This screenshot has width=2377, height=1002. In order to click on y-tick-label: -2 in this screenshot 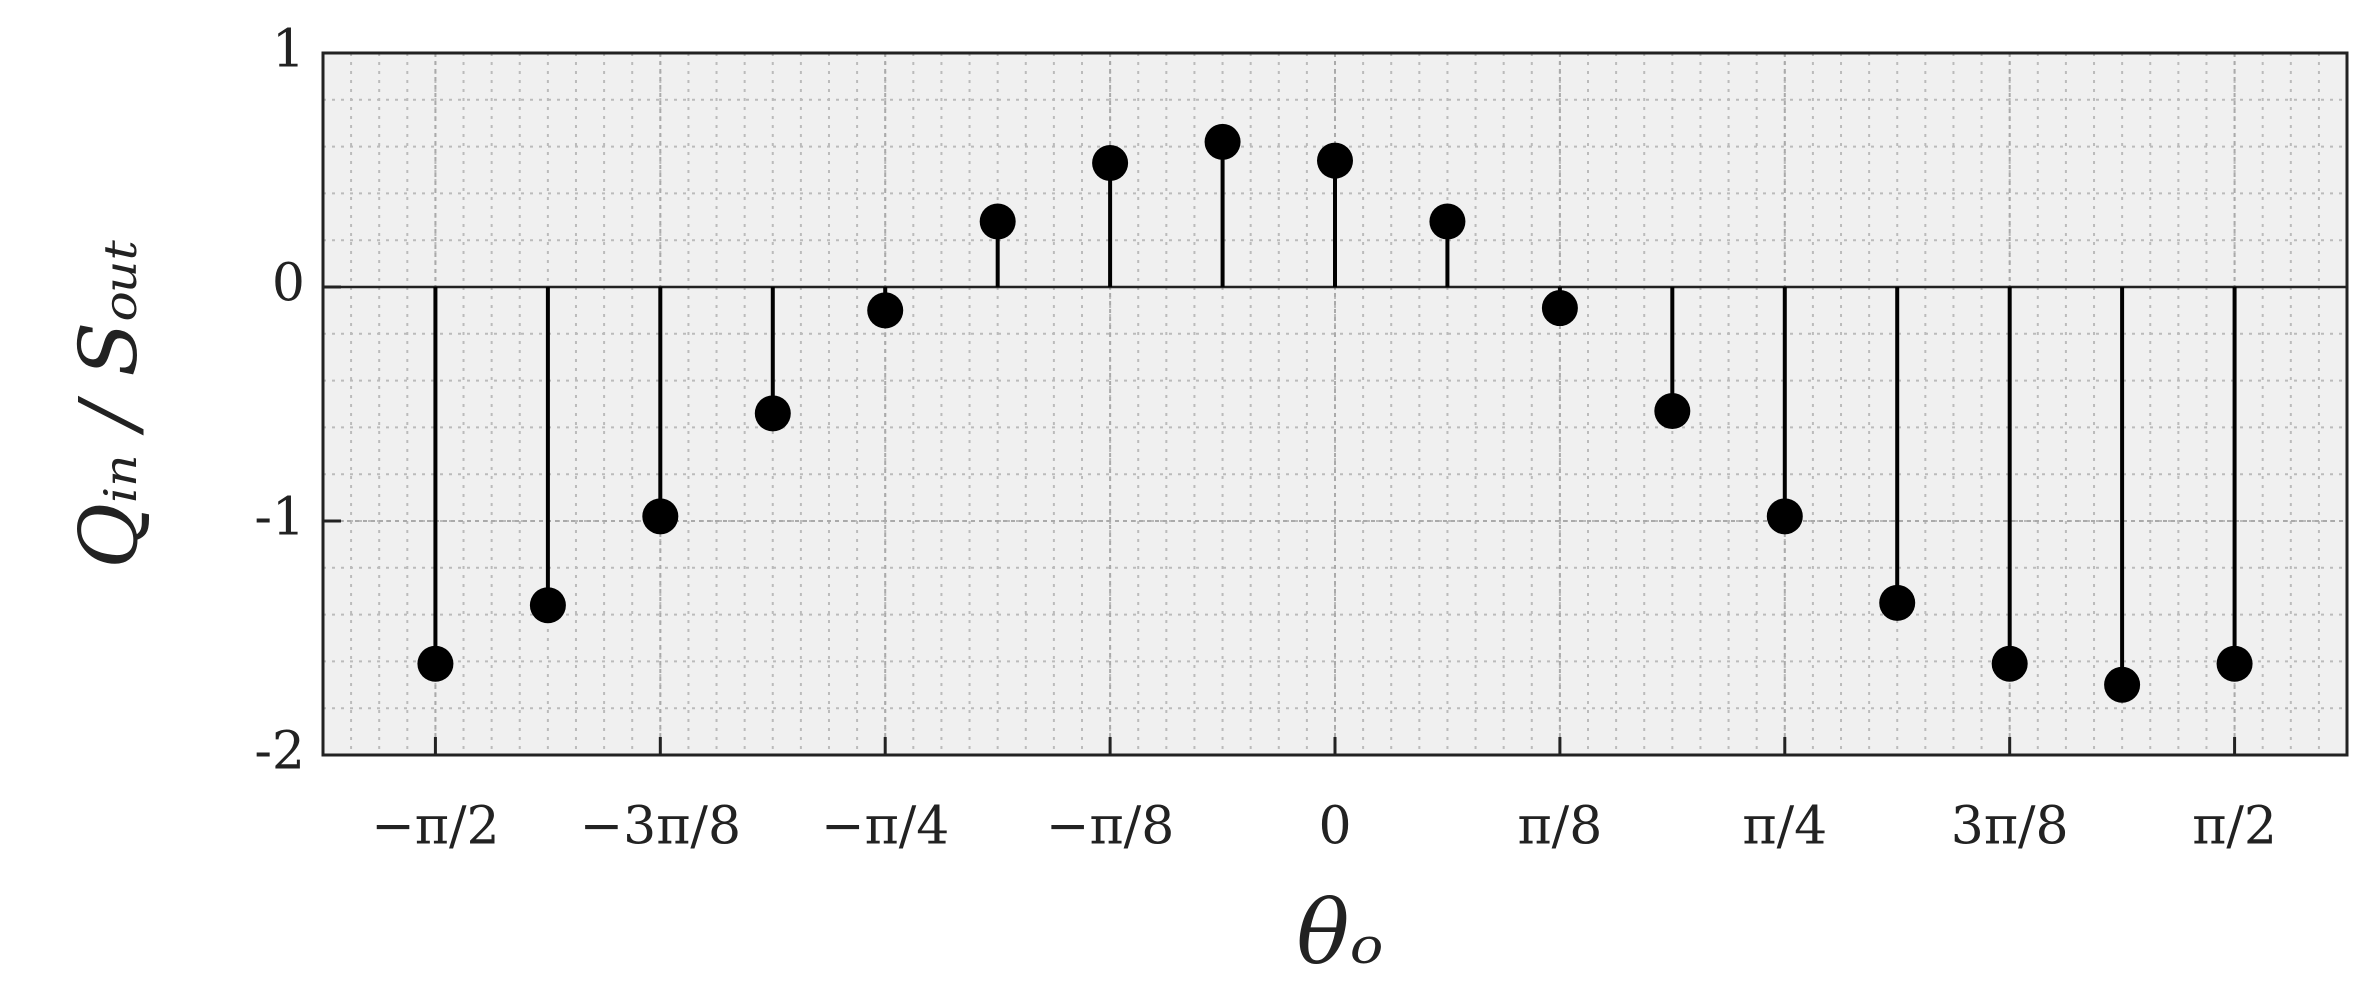, I will do `click(279, 752)`.